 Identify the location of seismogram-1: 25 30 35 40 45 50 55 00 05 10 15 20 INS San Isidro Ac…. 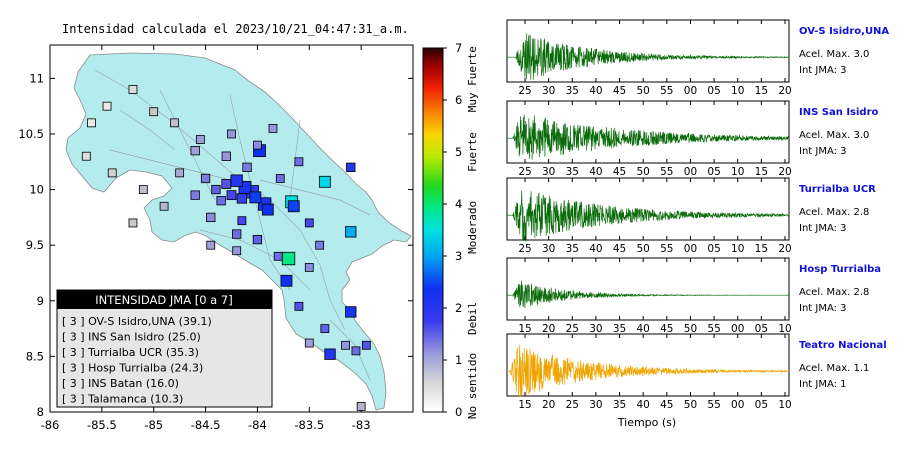
(692, 139).